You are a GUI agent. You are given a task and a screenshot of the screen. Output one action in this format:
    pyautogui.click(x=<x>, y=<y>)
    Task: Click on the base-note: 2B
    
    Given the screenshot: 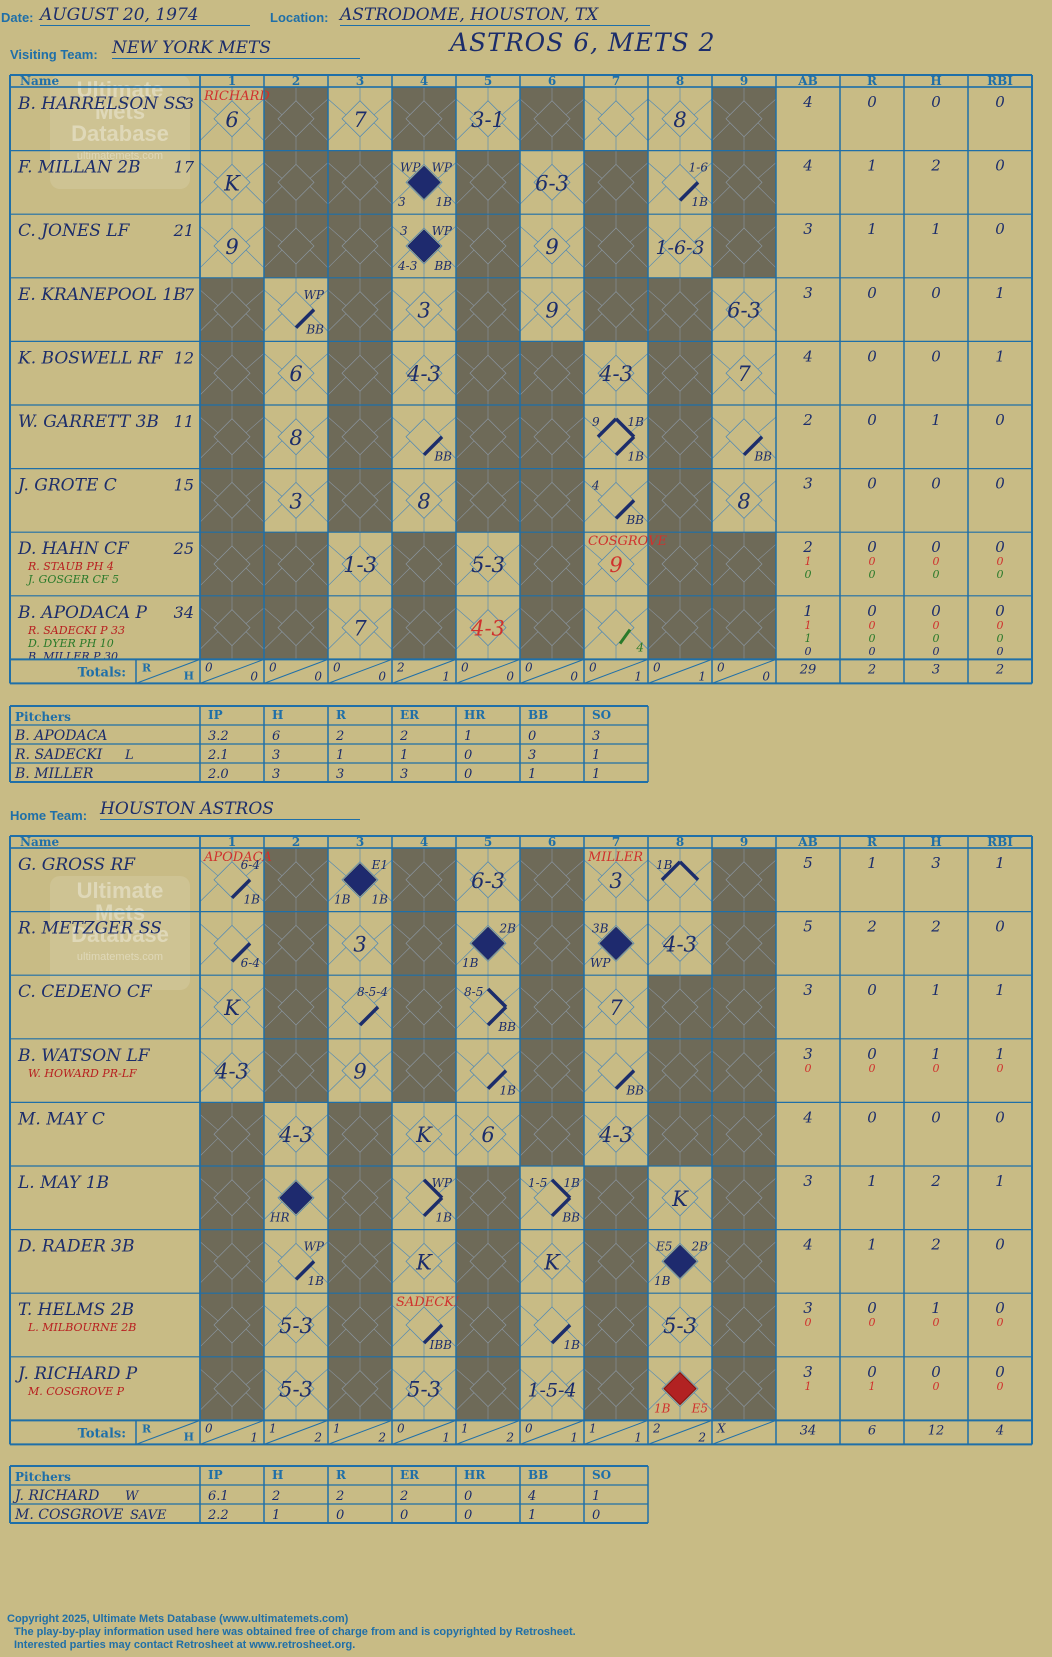 What is the action you would take?
    pyautogui.click(x=700, y=1247)
    